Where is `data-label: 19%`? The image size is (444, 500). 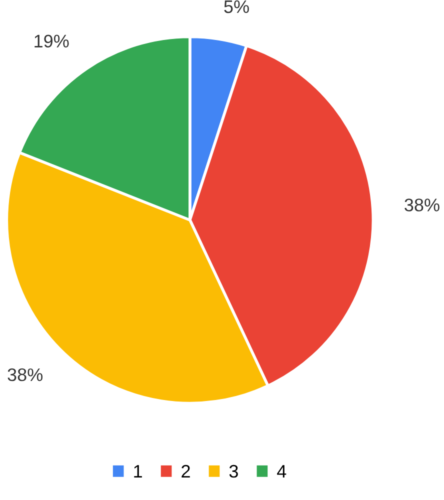 data-label: 19% is located at coordinates (51, 41).